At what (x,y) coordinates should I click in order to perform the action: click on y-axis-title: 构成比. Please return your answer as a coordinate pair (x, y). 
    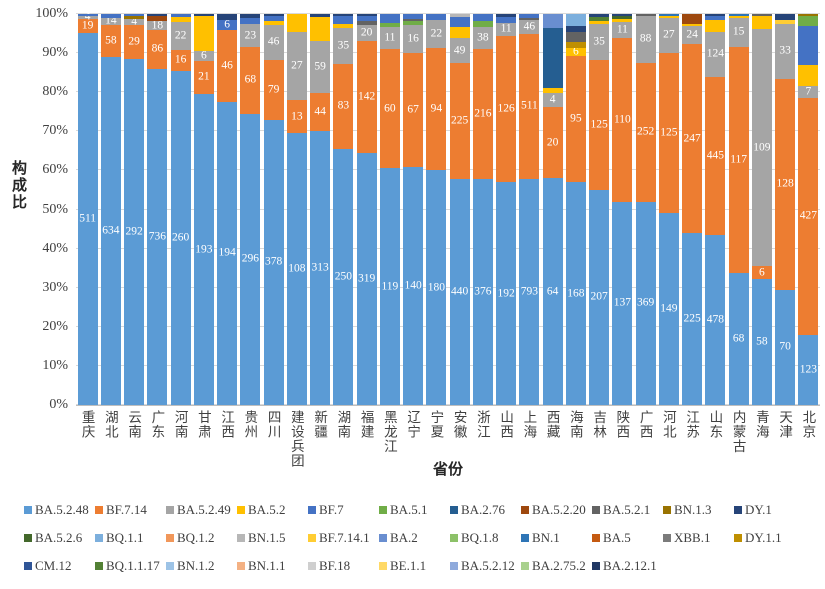
    Looking at the image, I should click on (18, 185).